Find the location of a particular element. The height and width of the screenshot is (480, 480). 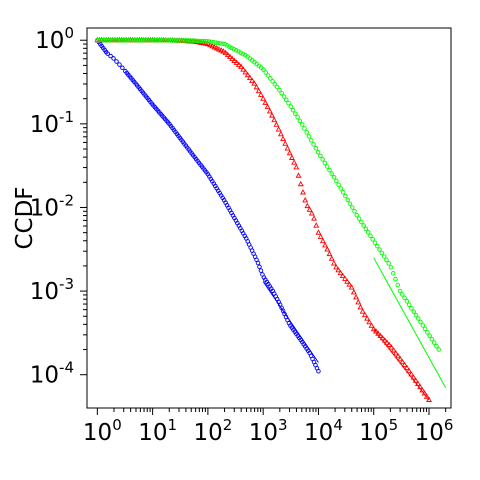

x-tick-label: 10⁶ is located at coordinates (434, 431).